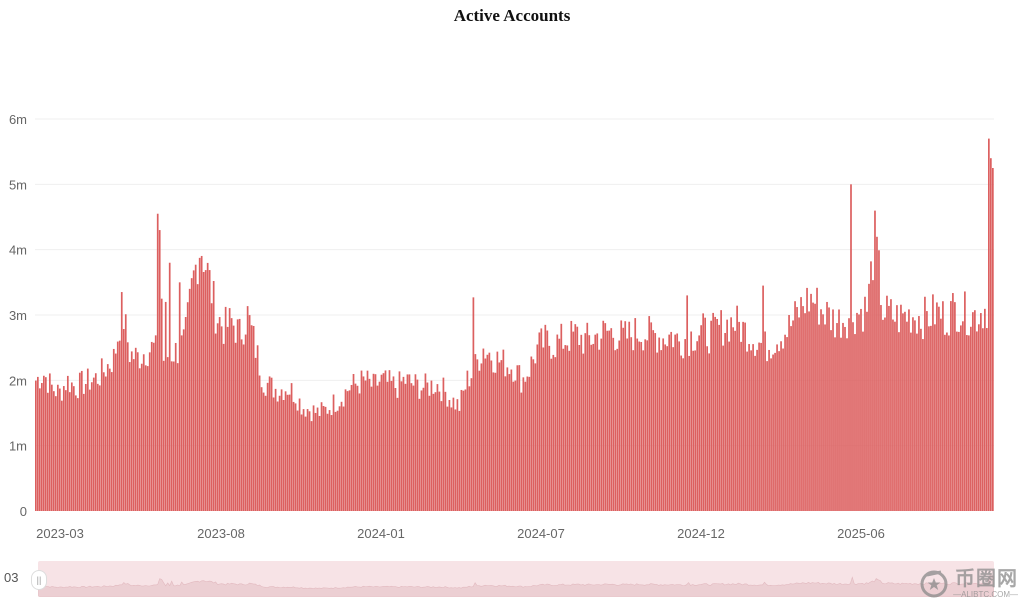  What do you see at coordinates (18, 380) in the screenshot?
I see `y-tick-label: 2m` at bounding box center [18, 380].